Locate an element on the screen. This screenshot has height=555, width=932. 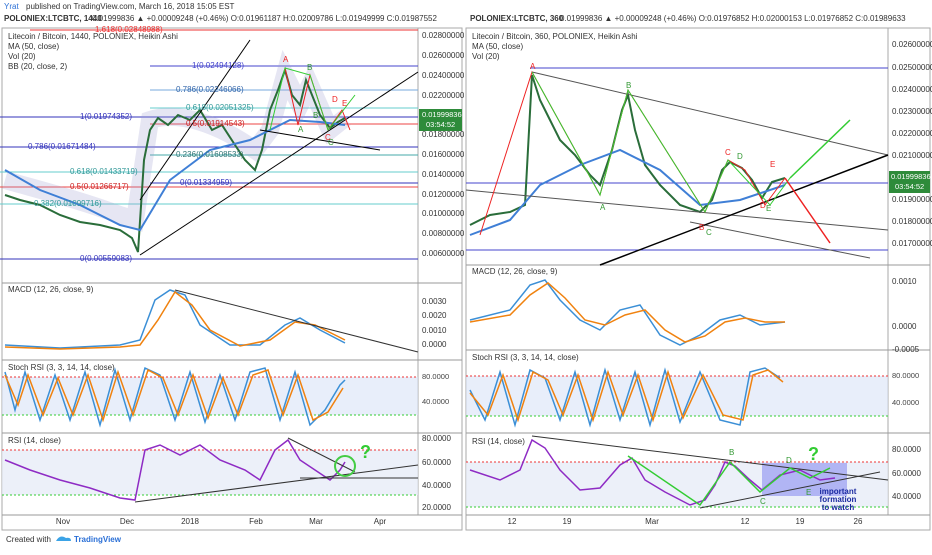
annotation: to watch is located at coordinates (838, 507).